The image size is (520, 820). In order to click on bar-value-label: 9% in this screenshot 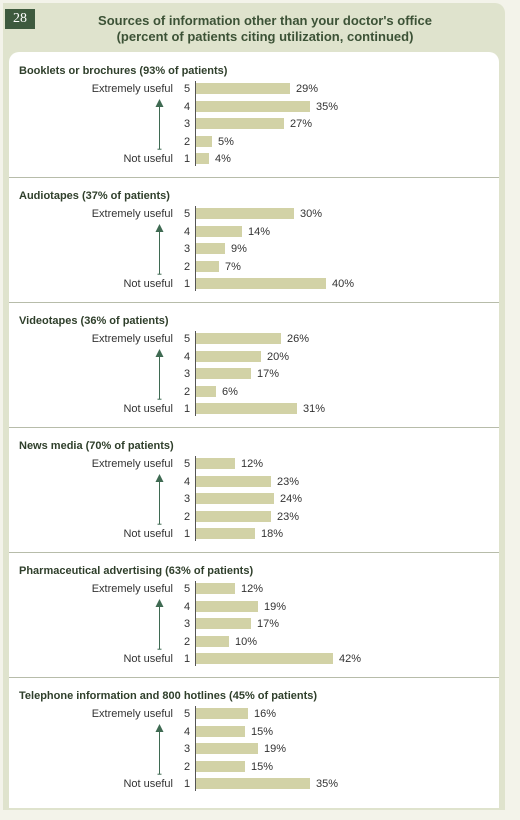, I will do `click(239, 249)`.